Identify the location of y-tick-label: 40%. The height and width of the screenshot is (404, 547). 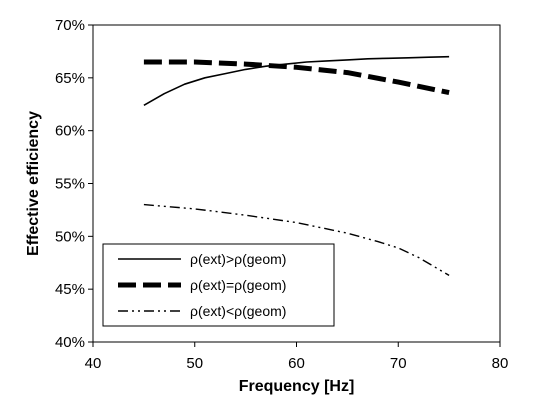
(70, 342).